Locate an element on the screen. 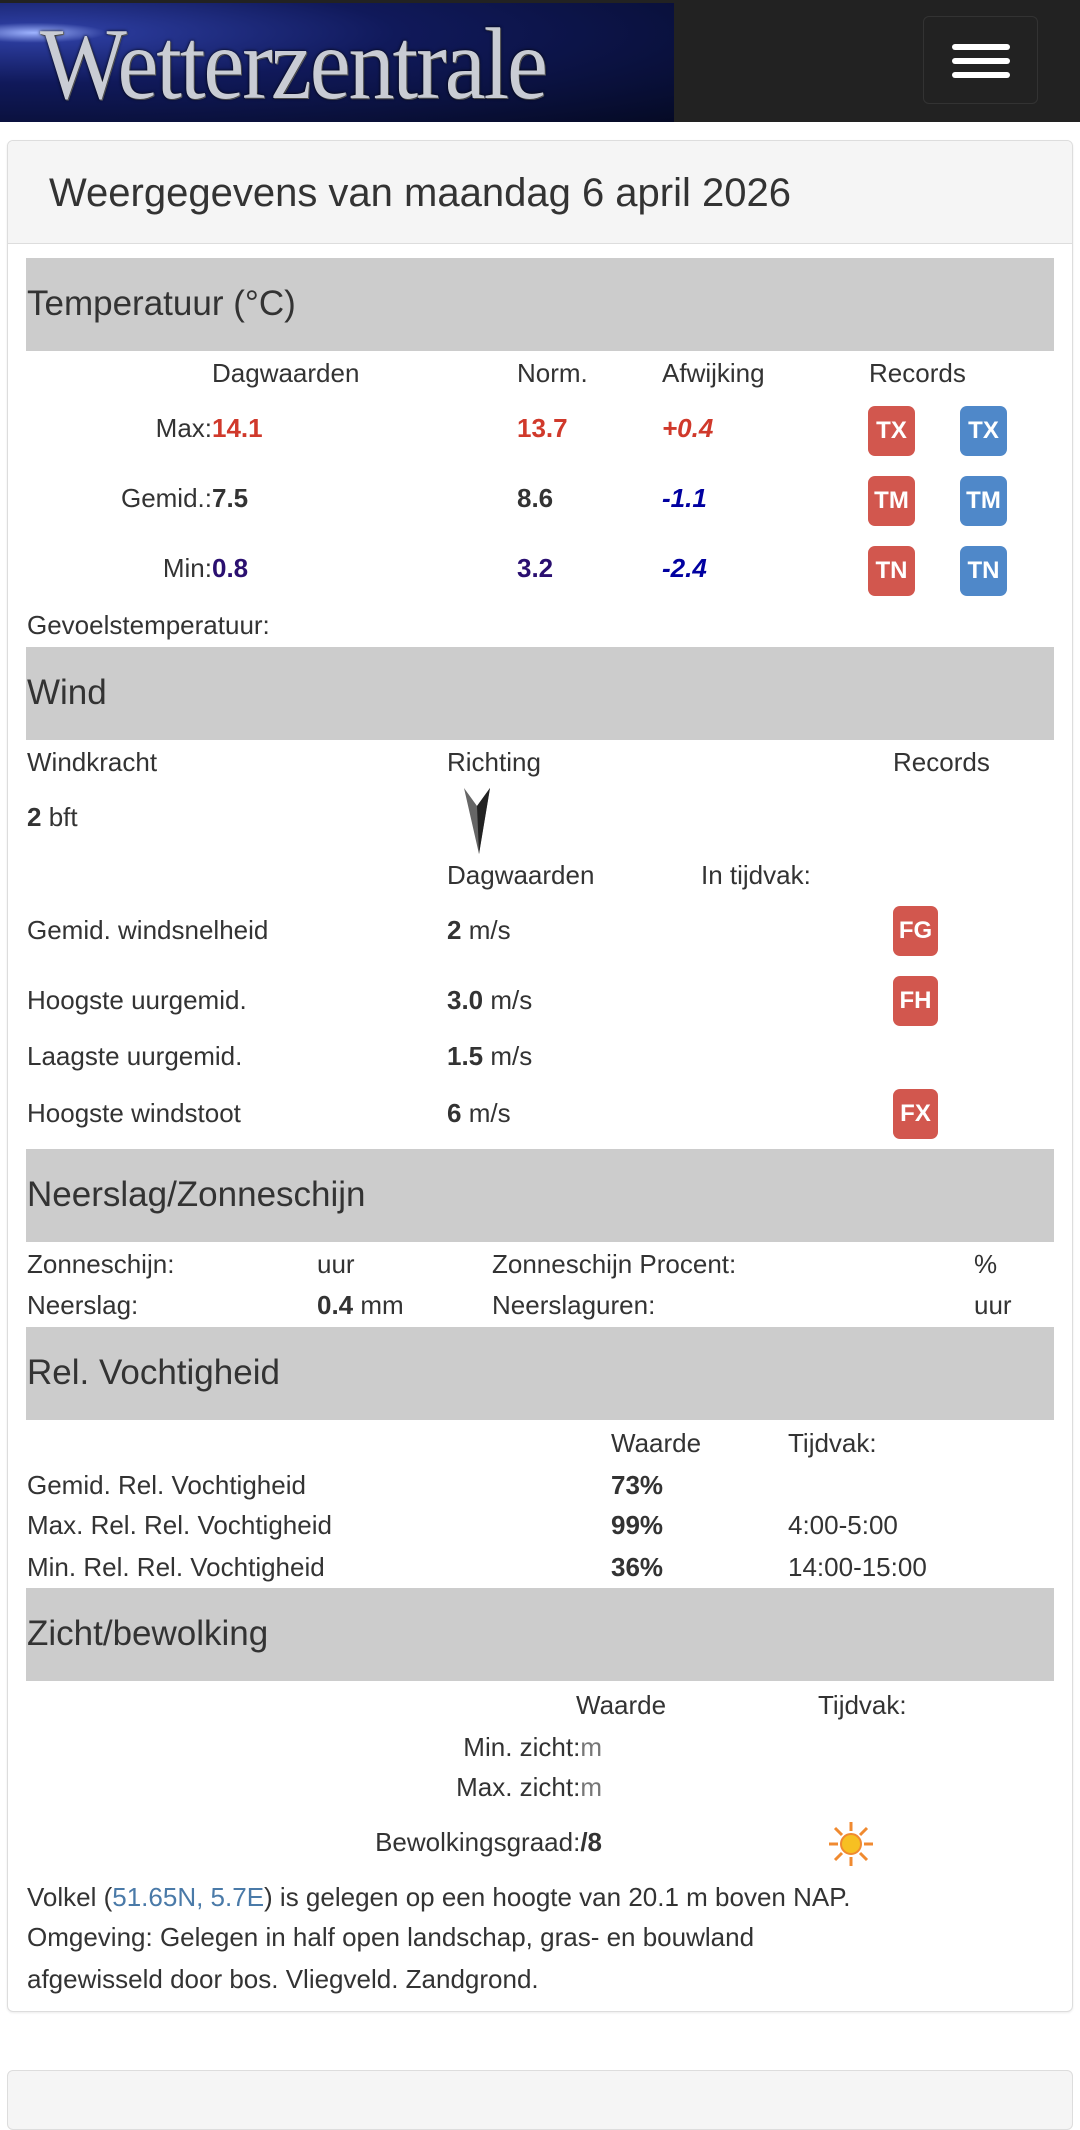  col-hum-value: Waarde is located at coordinates (656, 1443).